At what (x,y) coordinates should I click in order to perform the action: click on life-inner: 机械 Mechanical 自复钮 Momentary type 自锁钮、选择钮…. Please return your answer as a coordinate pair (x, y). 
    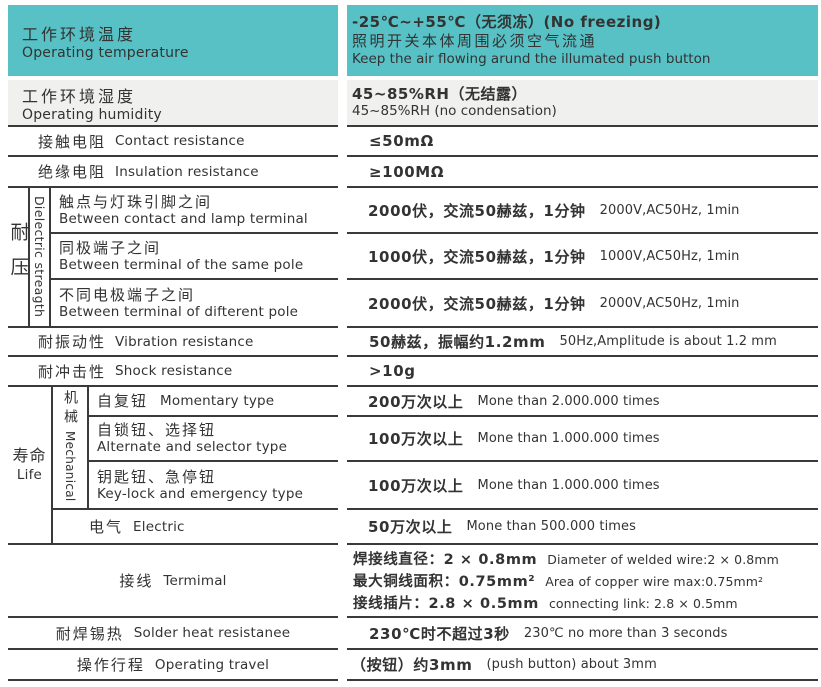
    Looking at the image, I should click on (195, 465).